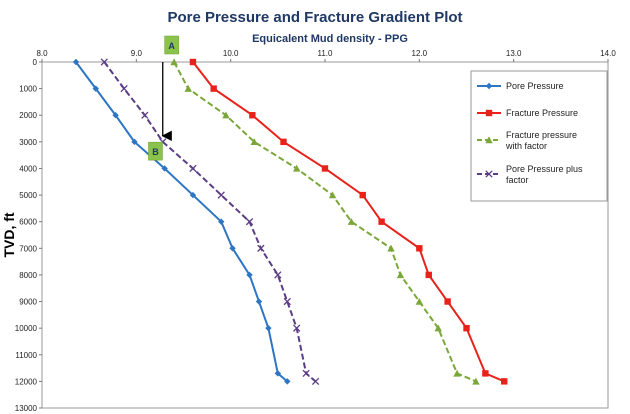 The width and height of the screenshot is (630, 414). I want to click on annotation-box-b, so click(155, 151).